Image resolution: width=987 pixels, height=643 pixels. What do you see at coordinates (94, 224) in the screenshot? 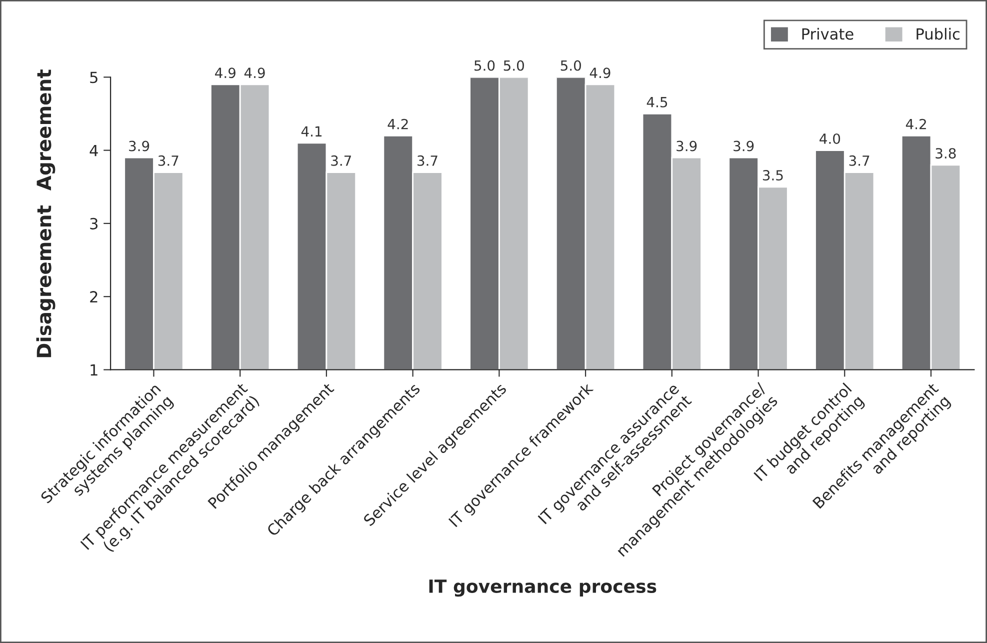
I see `y-tick-label: 3` at bounding box center [94, 224].